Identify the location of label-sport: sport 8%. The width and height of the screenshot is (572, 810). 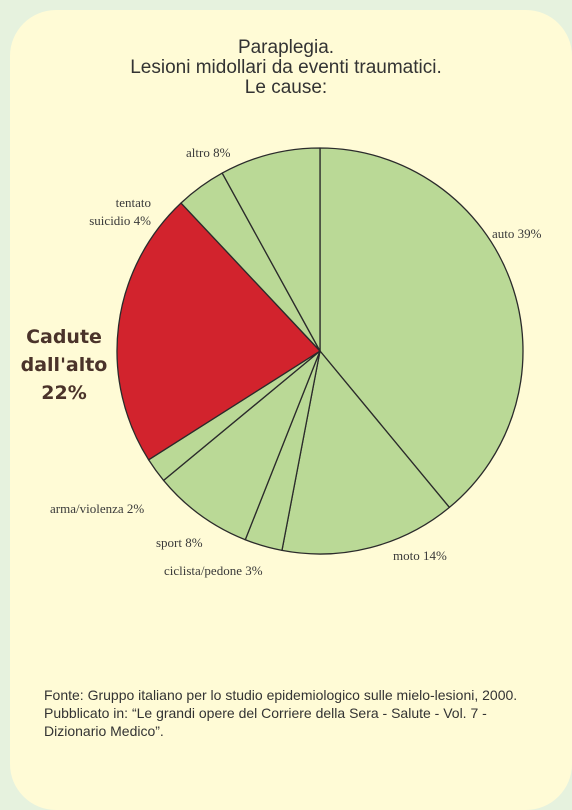
(179, 542).